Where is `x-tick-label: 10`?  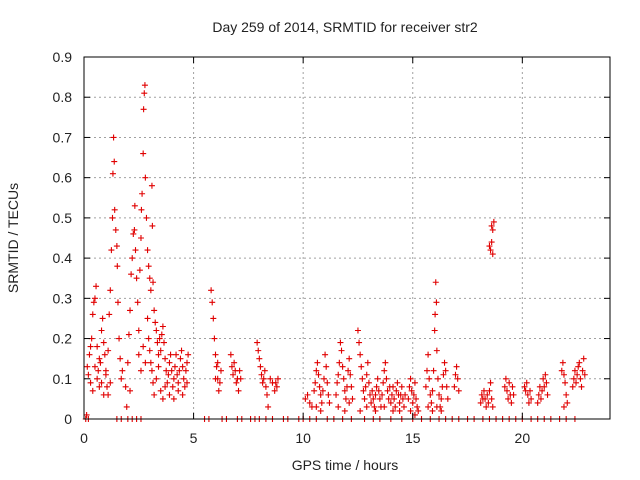 x-tick-label: 10 is located at coordinates (303, 438).